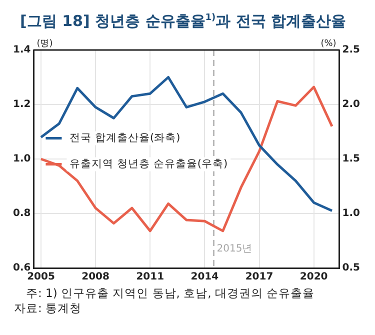 The height and width of the screenshot is (335, 375). I want to click on text: 주: 1) 인구유출 지역인 동남, 호남, 대경권의 순유출율, so click(170, 293).